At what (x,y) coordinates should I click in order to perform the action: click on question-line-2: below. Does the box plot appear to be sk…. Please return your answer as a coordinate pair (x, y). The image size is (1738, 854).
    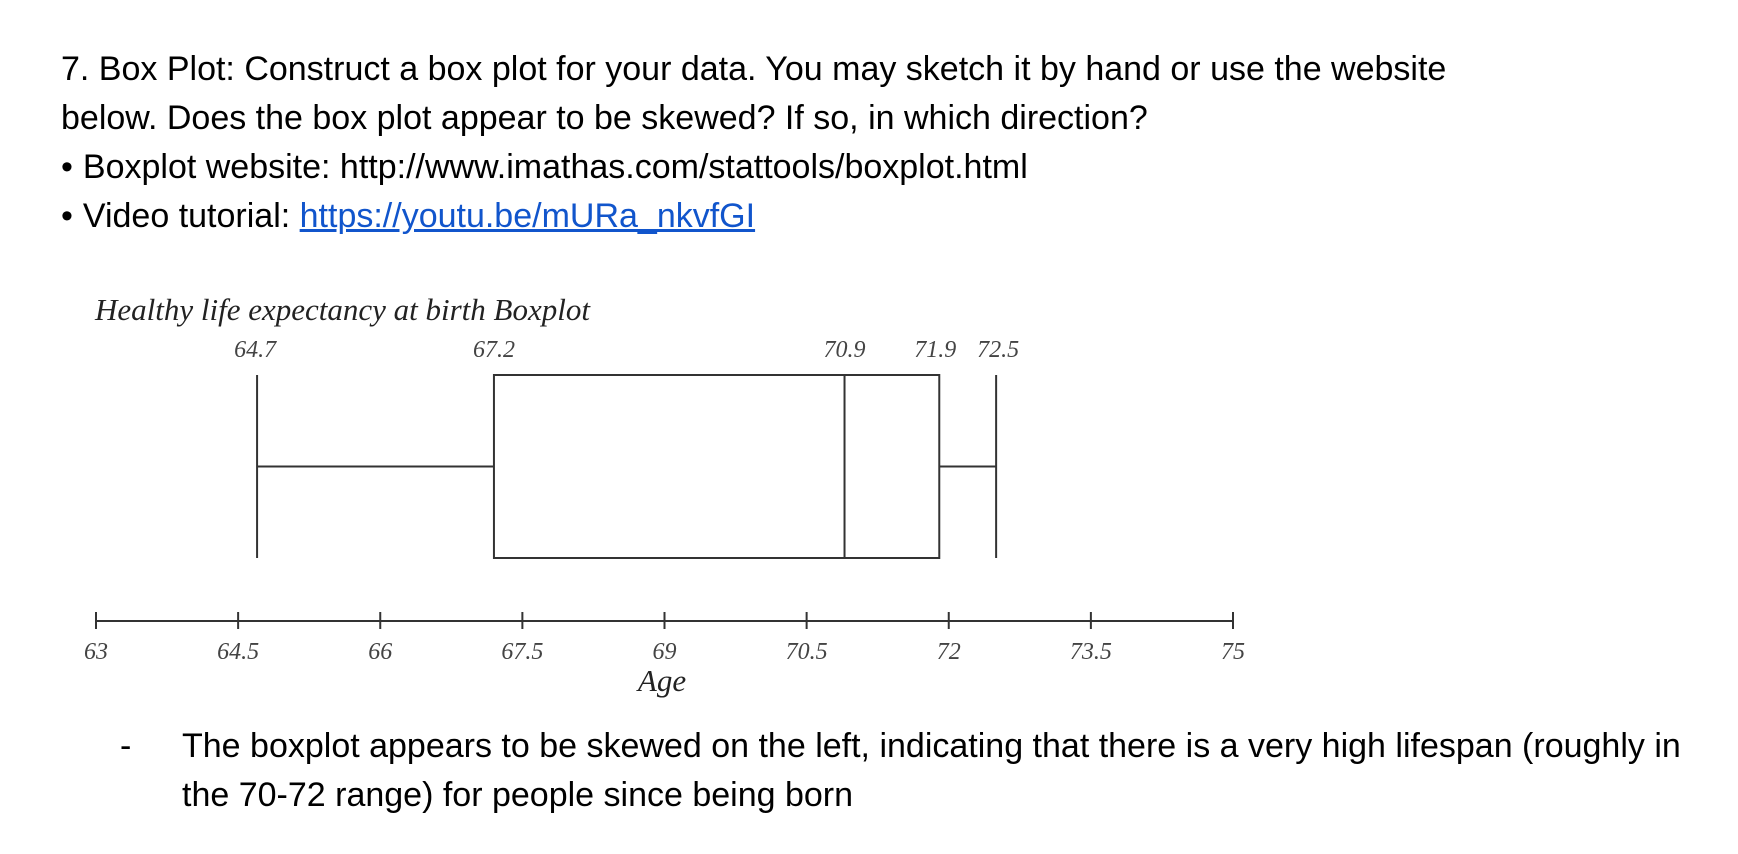
    Looking at the image, I should click on (604, 118).